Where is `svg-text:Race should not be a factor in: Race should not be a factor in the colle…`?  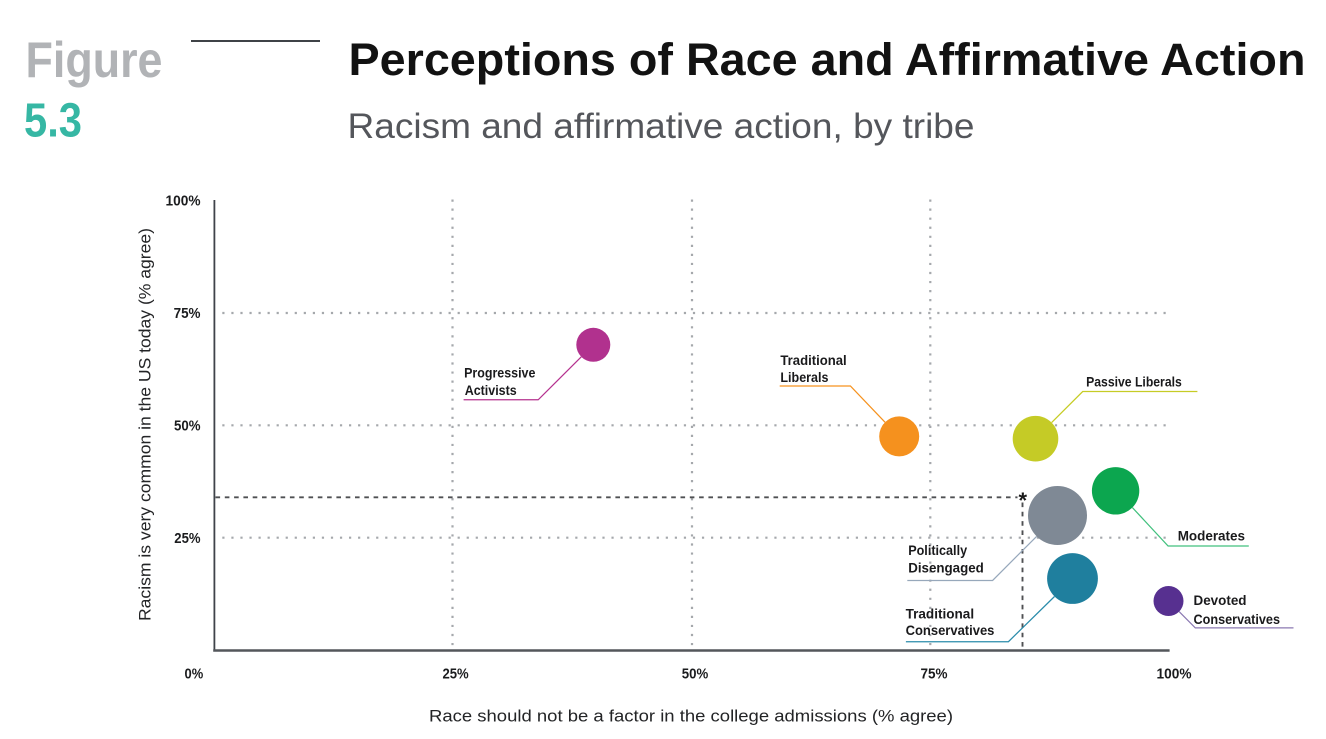
svg-text:Race should not be a factor in: Race should not be a factor in the colle… is located at coordinates (691, 715).